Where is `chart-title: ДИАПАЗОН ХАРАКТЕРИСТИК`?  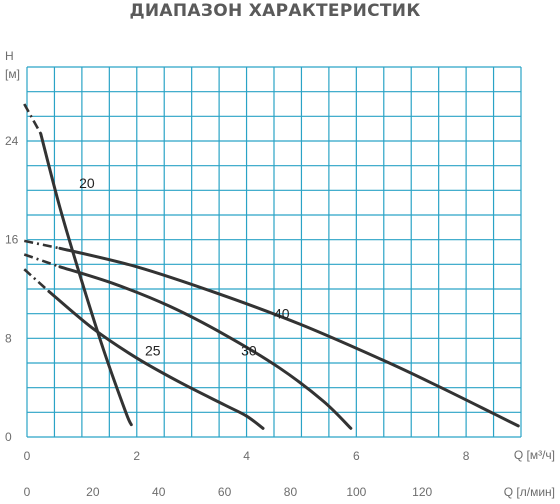
chart-title: ДИАПАЗОН ХАРАКТЕРИСТИК is located at coordinates (274, 11).